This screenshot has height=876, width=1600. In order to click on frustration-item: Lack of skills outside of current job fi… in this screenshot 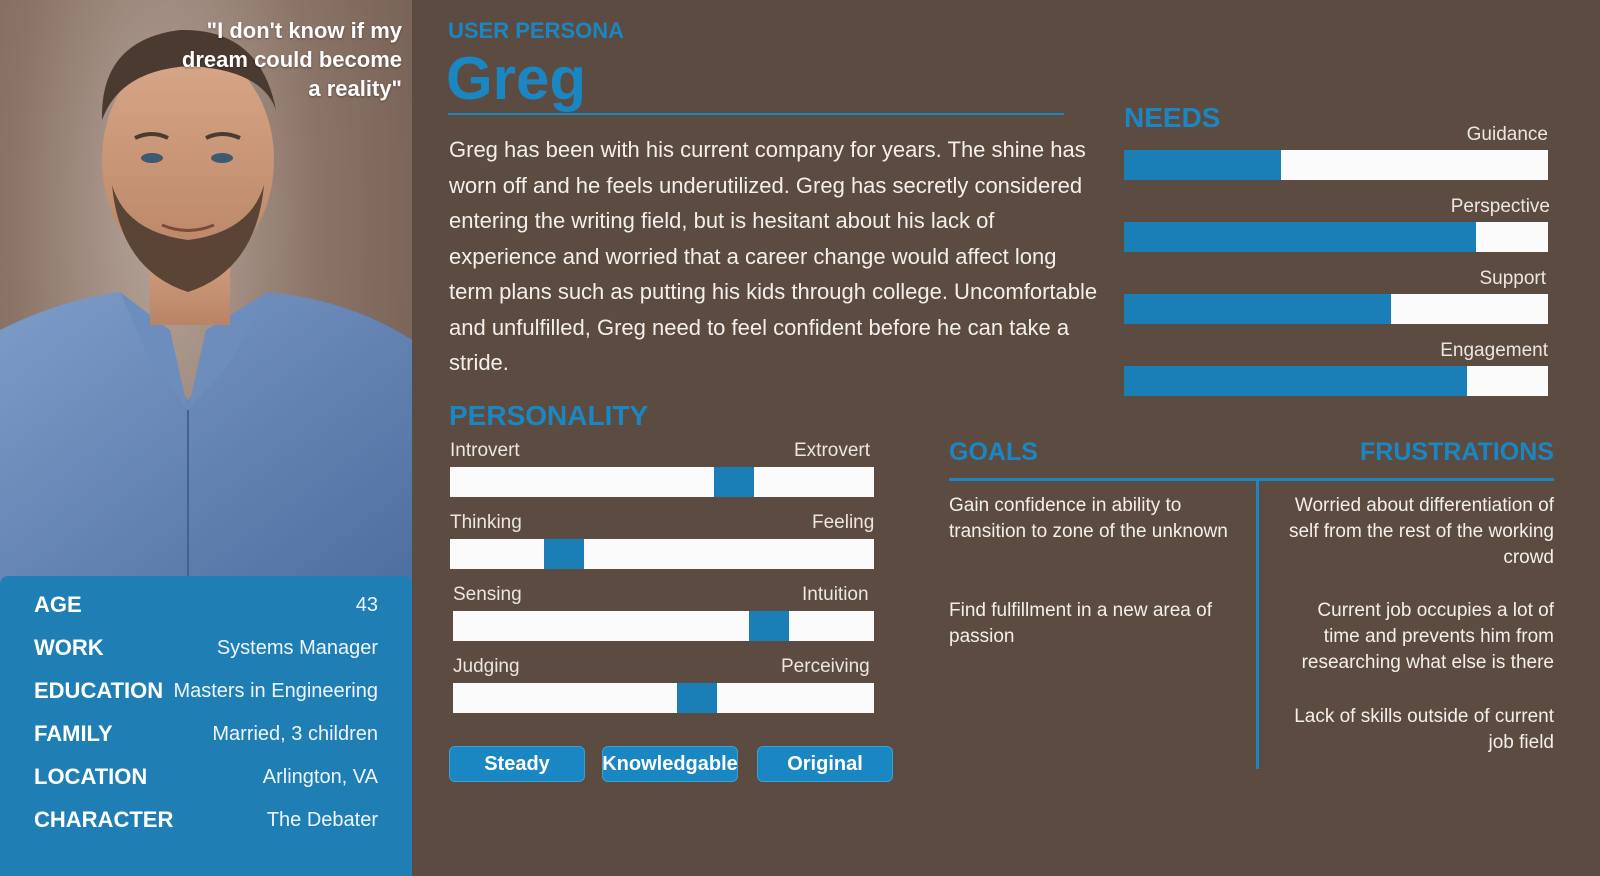, I will do `click(1424, 729)`.